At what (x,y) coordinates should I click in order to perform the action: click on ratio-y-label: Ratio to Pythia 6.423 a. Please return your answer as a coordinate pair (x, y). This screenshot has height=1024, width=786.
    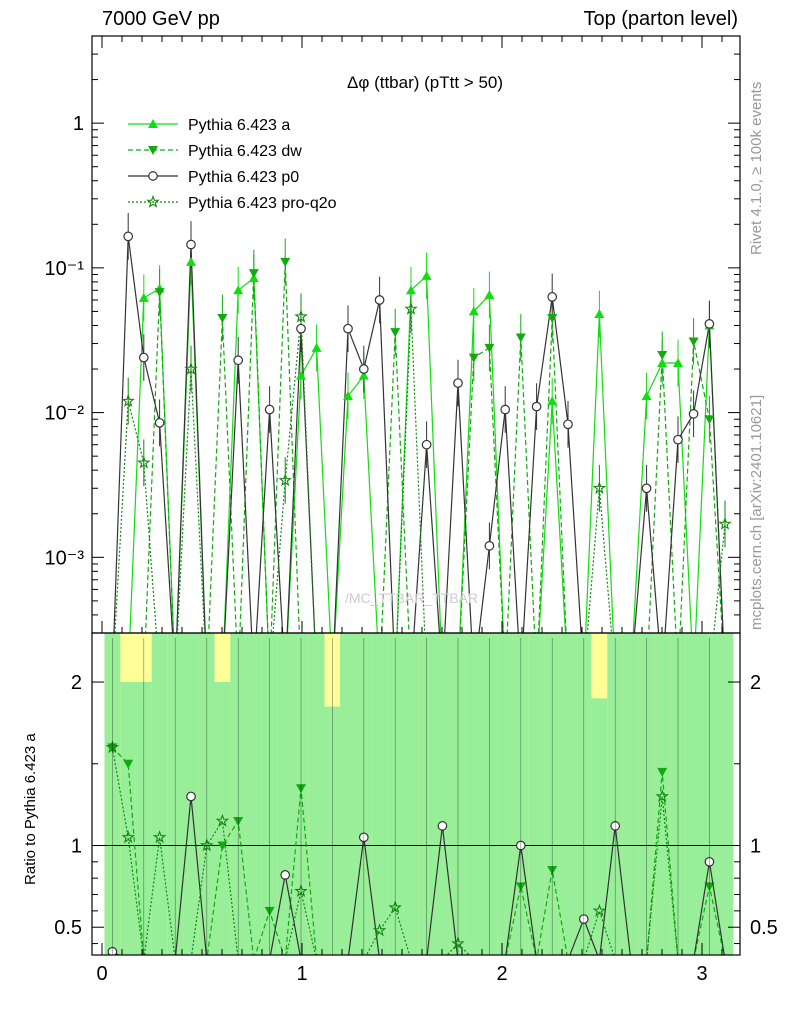
    Looking at the image, I should click on (30, 809).